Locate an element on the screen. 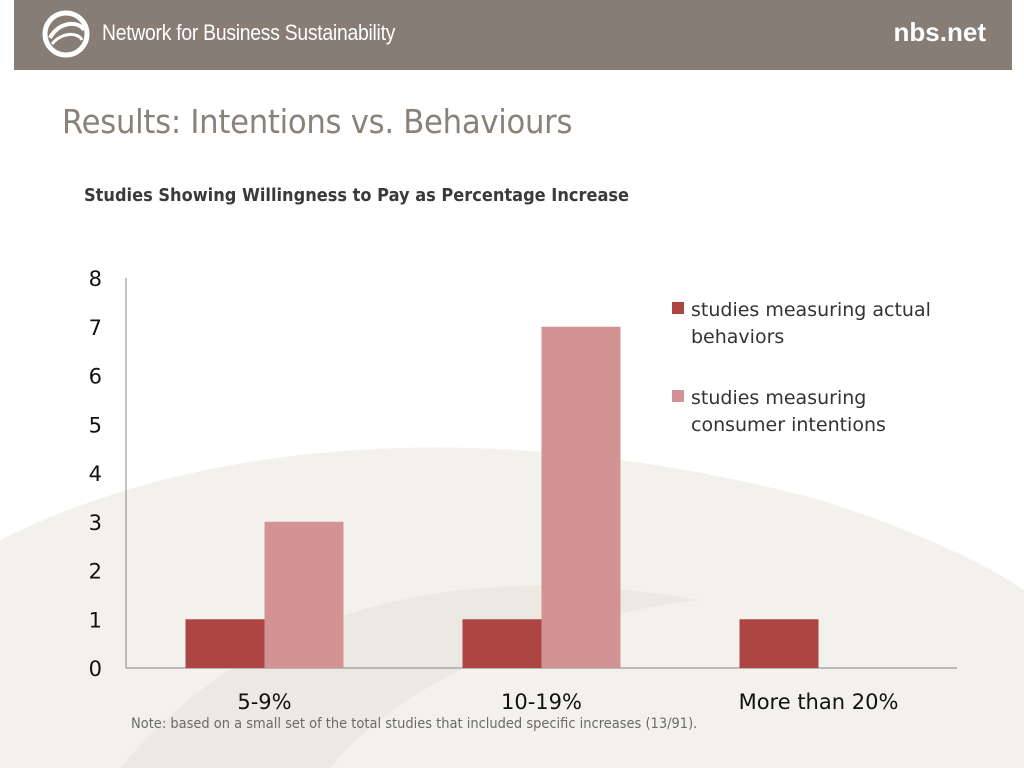  site-url: nbs.net is located at coordinates (939, 32).